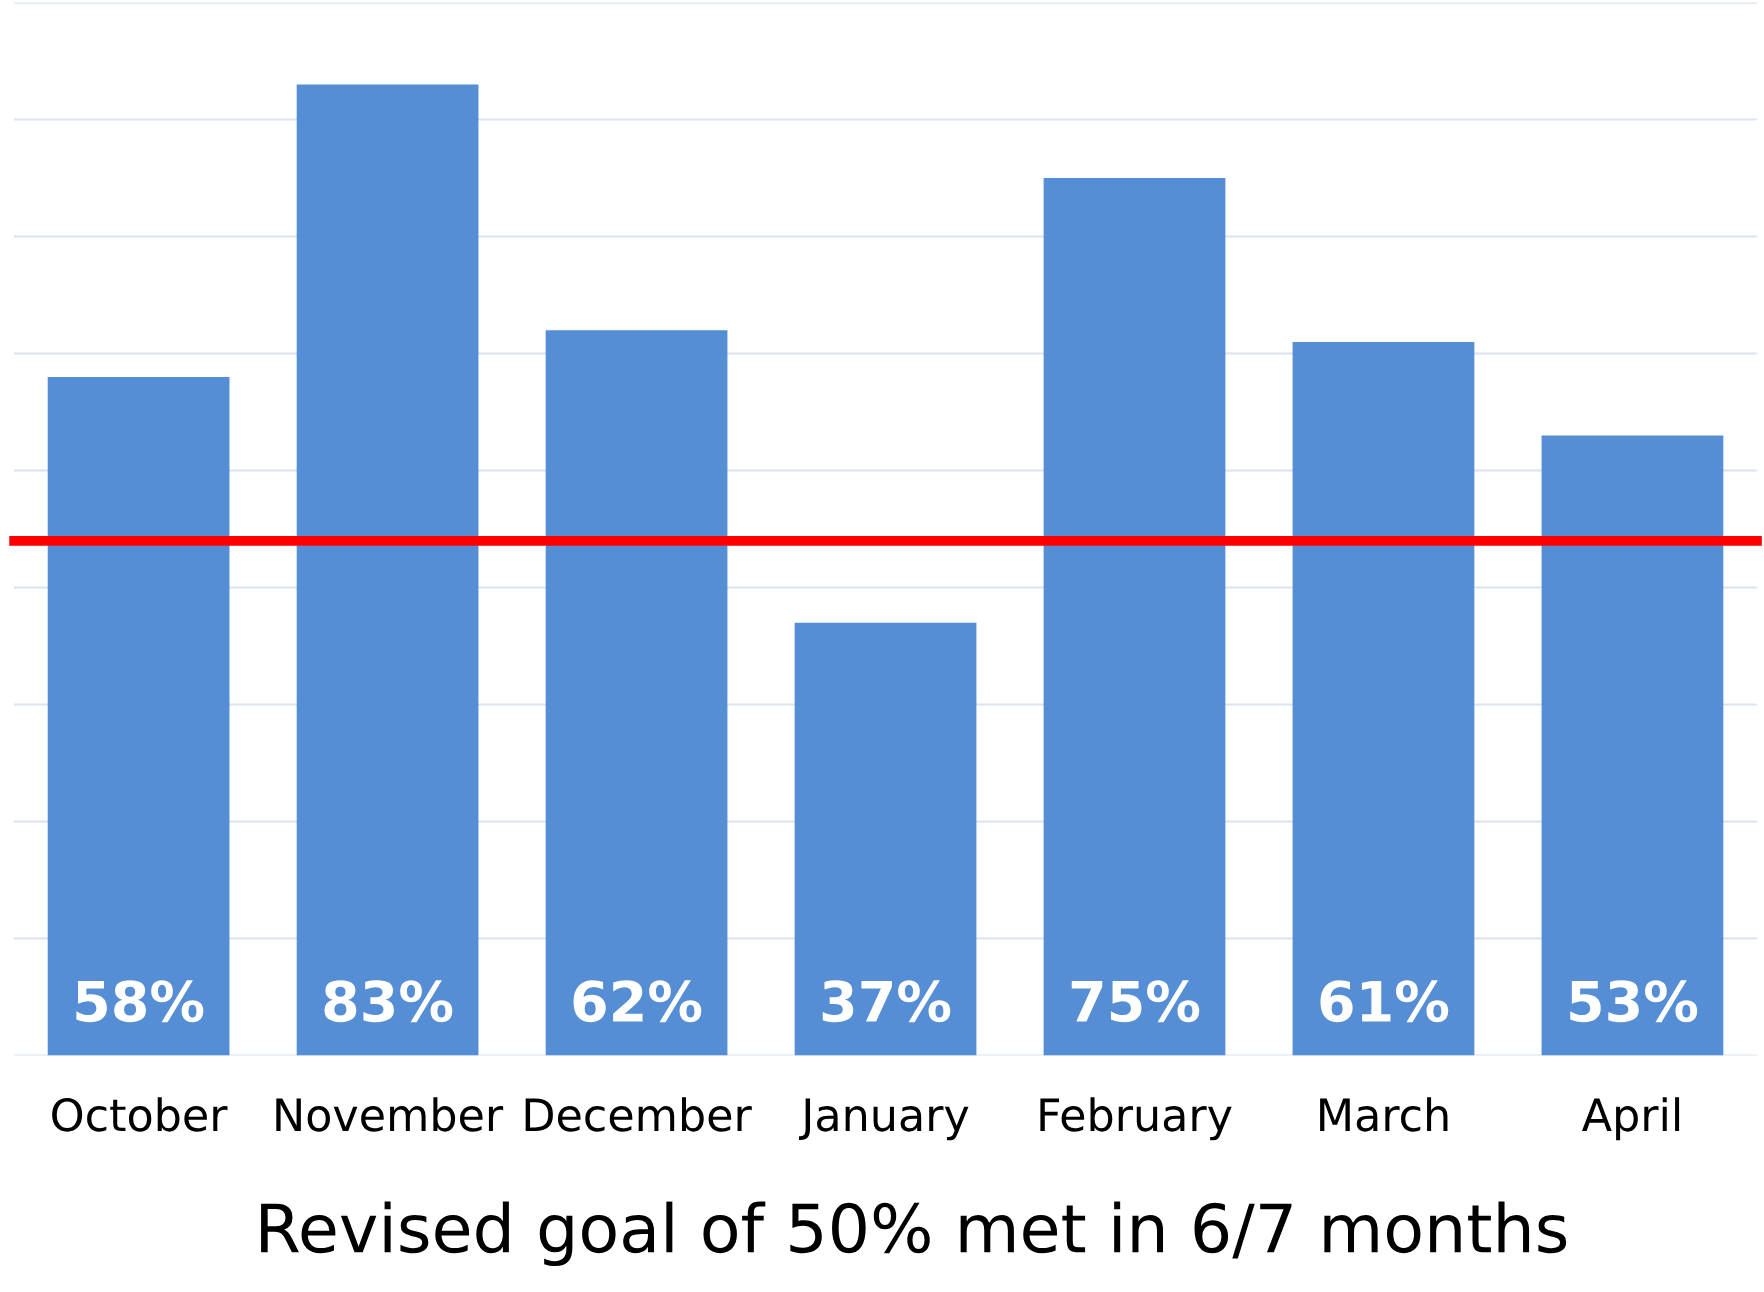  What do you see at coordinates (1631, 1119) in the screenshot?
I see `x-tick-label: April` at bounding box center [1631, 1119].